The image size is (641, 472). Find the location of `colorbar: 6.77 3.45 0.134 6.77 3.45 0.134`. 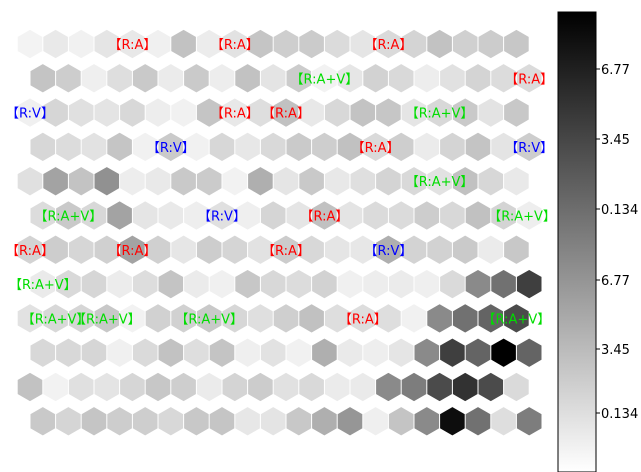

colorbar: 6.77 3.45 0.134 6.77 3.45 0.134 is located at coordinates (597, 241).